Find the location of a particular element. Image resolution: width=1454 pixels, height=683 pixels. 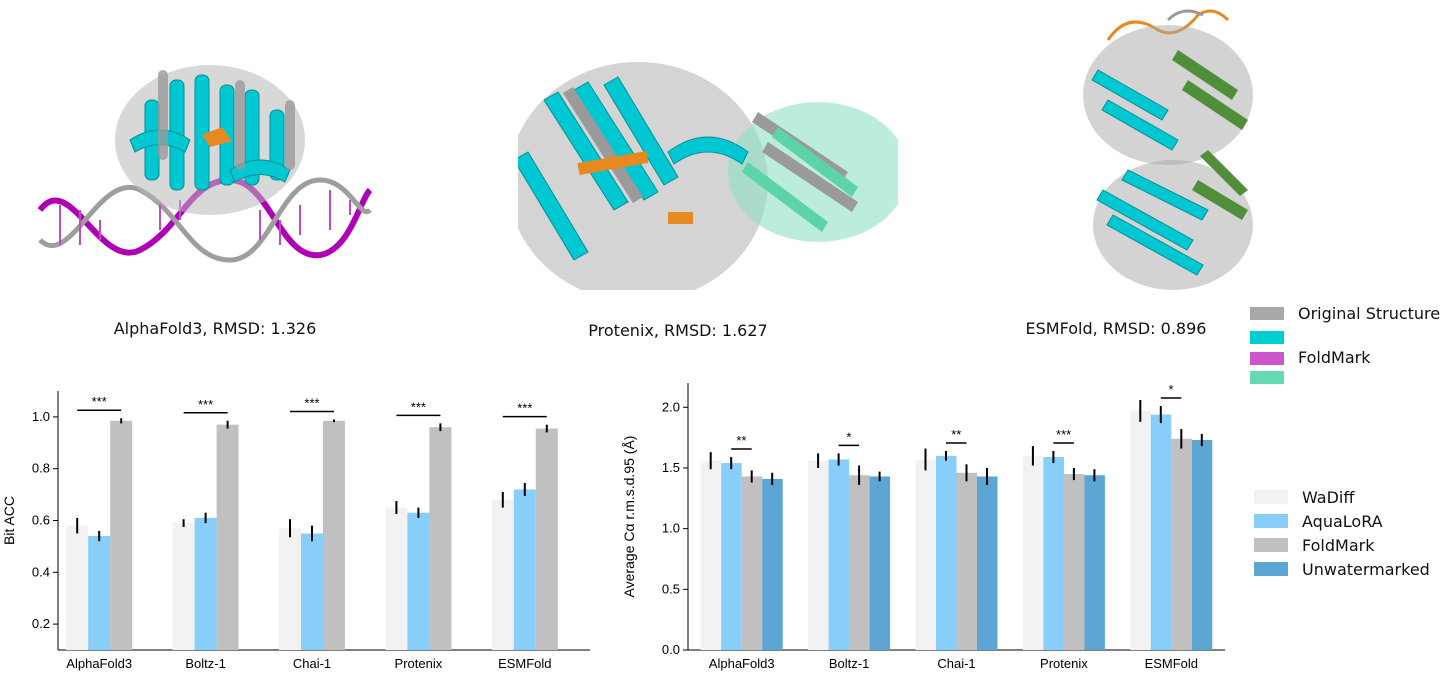

protenix-caption: Protenix, RMSD: 1.627 is located at coordinates (678, 330).